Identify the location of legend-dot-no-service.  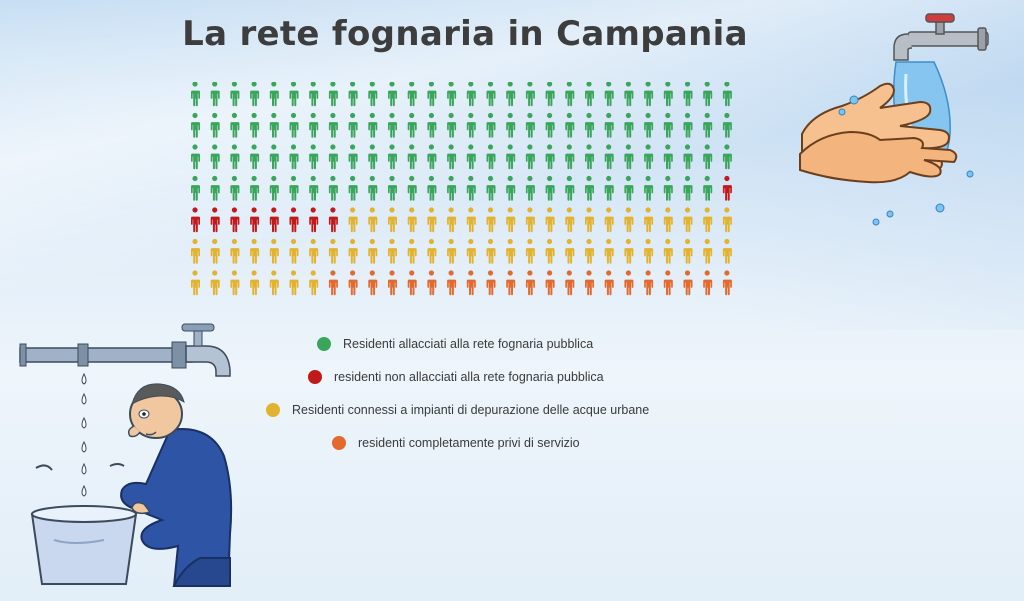
(339, 443).